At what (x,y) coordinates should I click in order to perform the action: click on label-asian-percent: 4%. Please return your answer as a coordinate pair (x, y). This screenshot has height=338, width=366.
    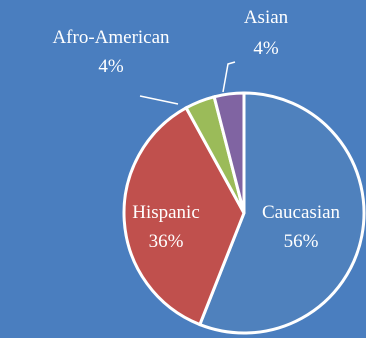
    Looking at the image, I should click on (266, 48).